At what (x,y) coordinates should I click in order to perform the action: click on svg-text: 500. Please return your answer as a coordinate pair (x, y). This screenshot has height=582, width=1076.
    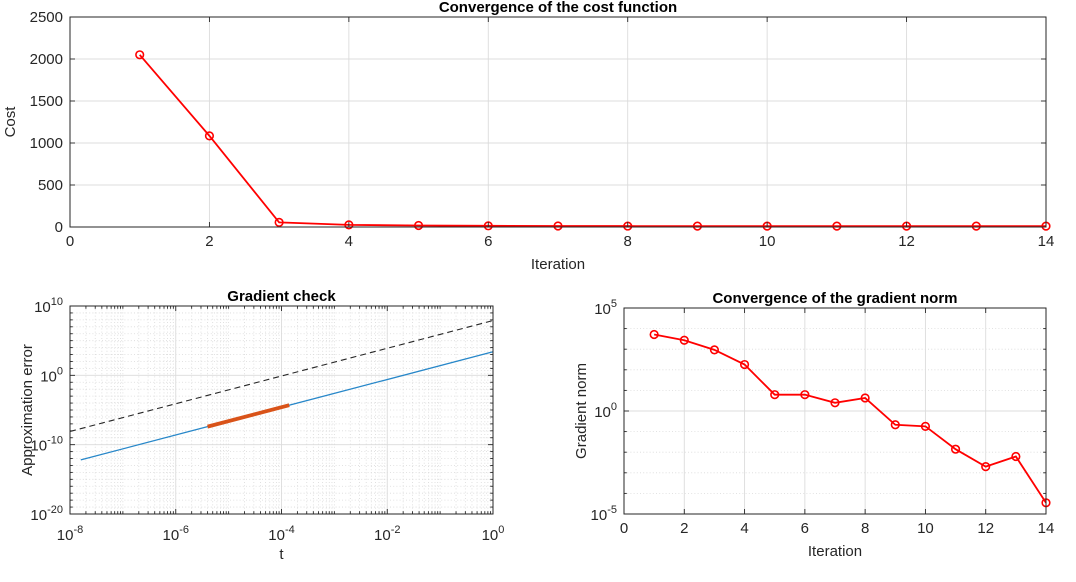
    Looking at the image, I should click on (50, 185).